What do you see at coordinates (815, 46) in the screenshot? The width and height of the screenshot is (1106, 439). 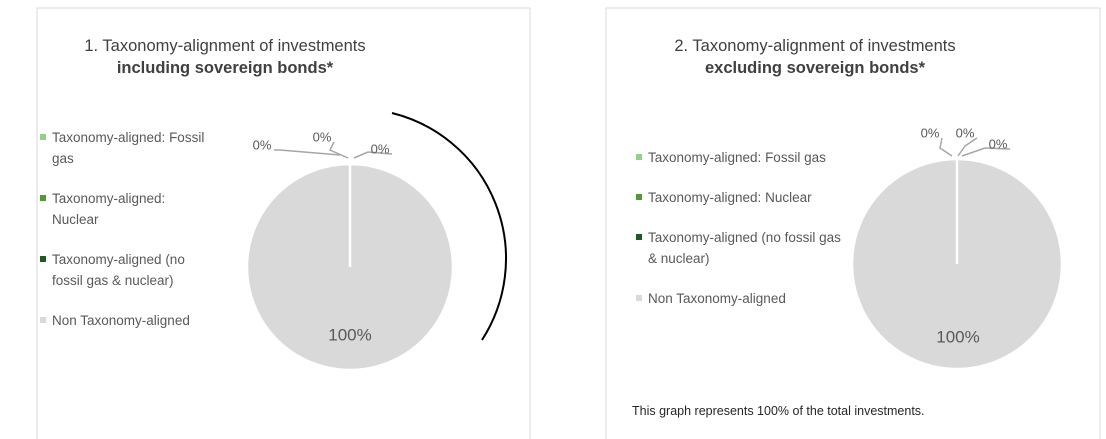 I see `title-line: 2. Taxonomy-alignment of investments` at bounding box center [815, 46].